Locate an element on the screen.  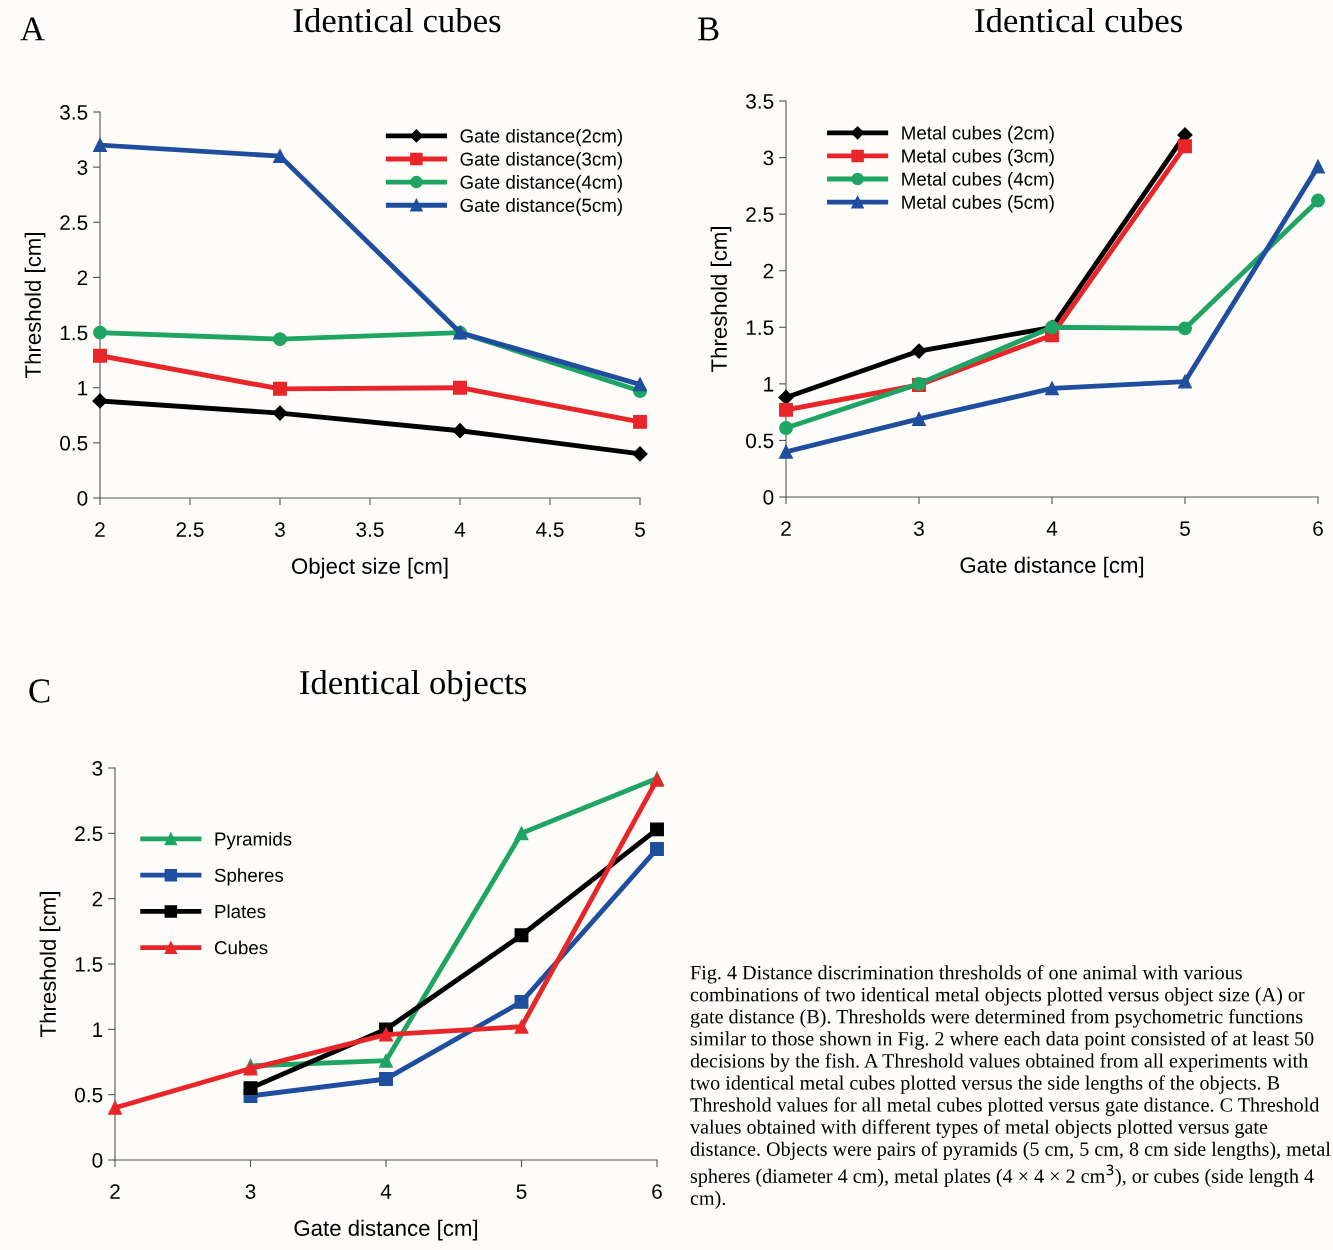
text: A is located at coordinates (32, 29).